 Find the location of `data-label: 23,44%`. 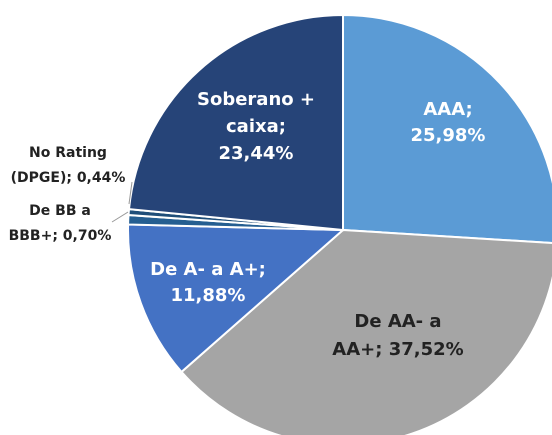

data-label: 23,44% is located at coordinates (256, 153).